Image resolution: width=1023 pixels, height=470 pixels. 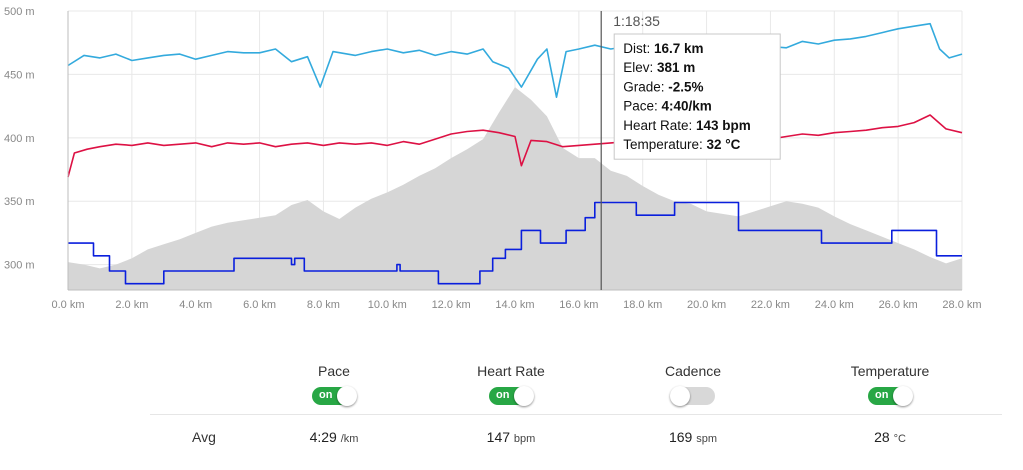 What do you see at coordinates (451, 305) in the screenshot?
I see `x-tick-label: 12.0 km` at bounding box center [451, 305].